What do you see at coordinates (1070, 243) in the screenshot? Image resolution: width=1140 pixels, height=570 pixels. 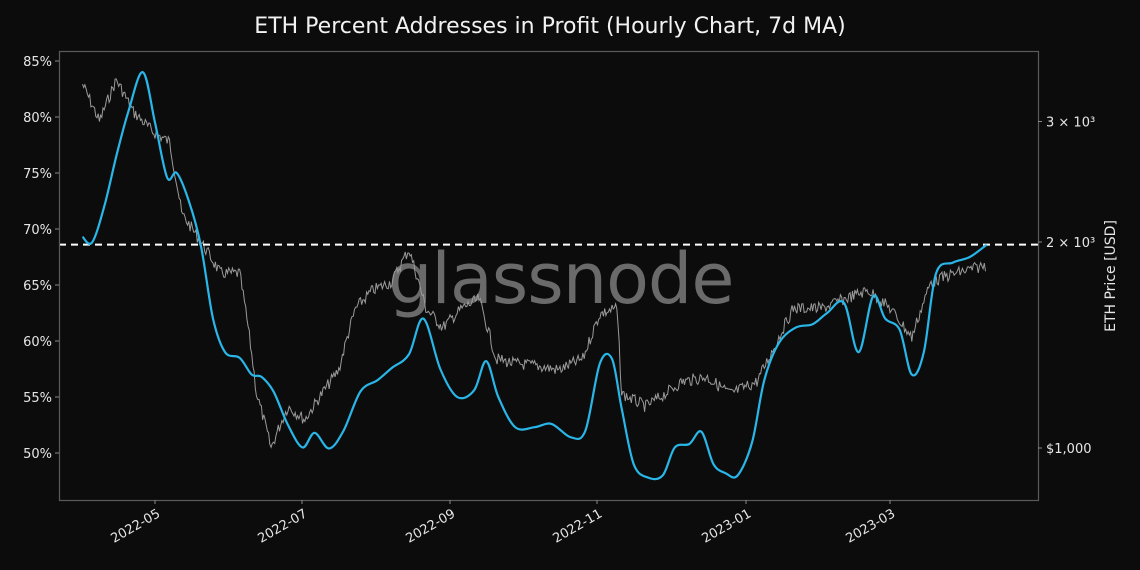 I see `y-right-tick-label: 2 × 10³` at bounding box center [1070, 243].